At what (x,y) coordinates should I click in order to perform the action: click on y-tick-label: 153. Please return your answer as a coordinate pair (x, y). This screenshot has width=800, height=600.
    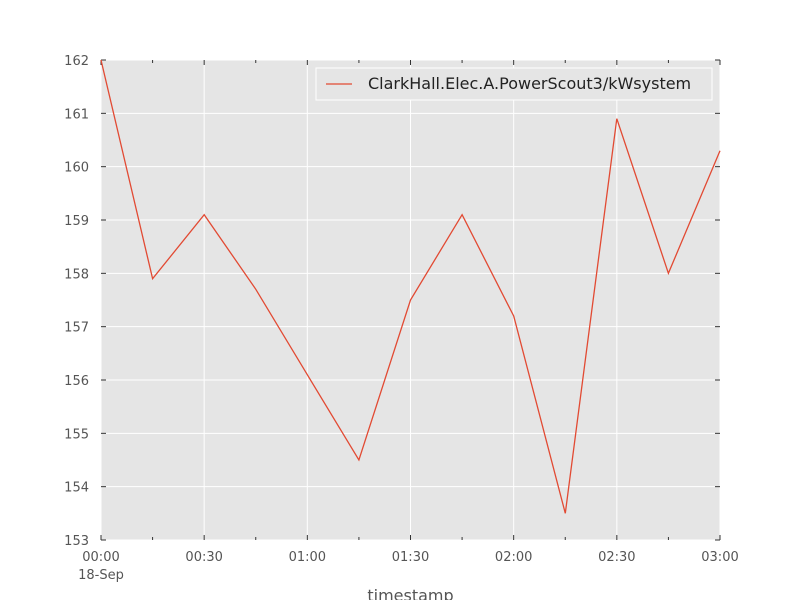
    Looking at the image, I should click on (76, 541).